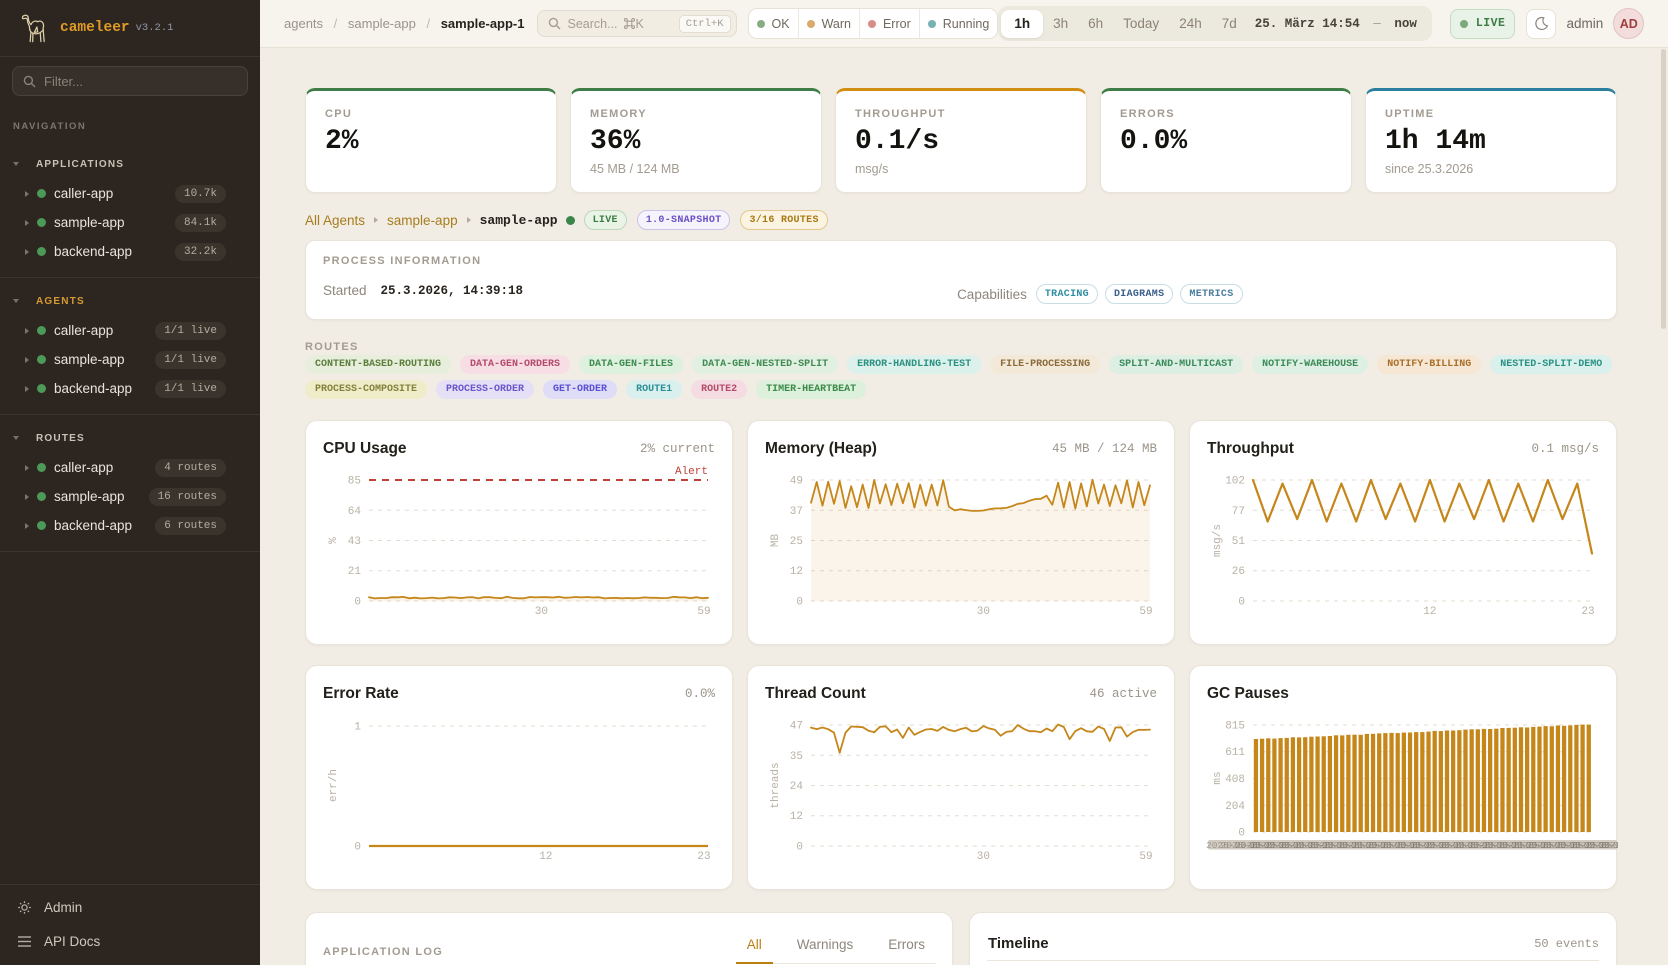 This screenshot has width=1668, height=965. I want to click on svg-text: 611, so click(1235, 753).